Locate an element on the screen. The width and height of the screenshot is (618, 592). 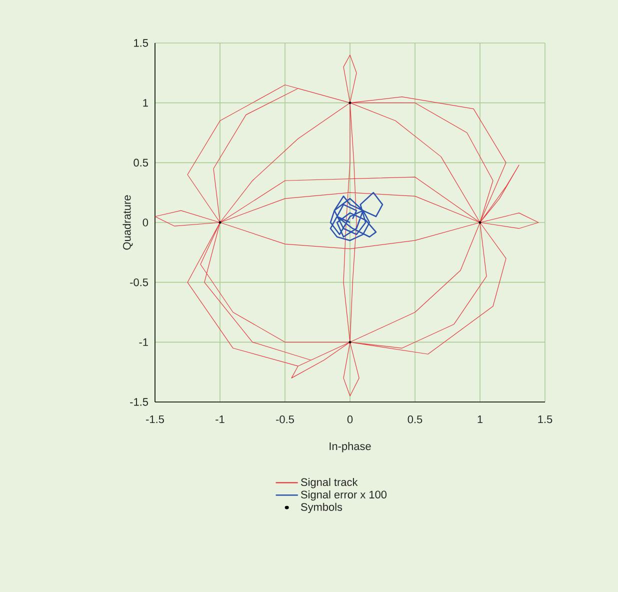
legend-label: Signal track is located at coordinates (329, 483).